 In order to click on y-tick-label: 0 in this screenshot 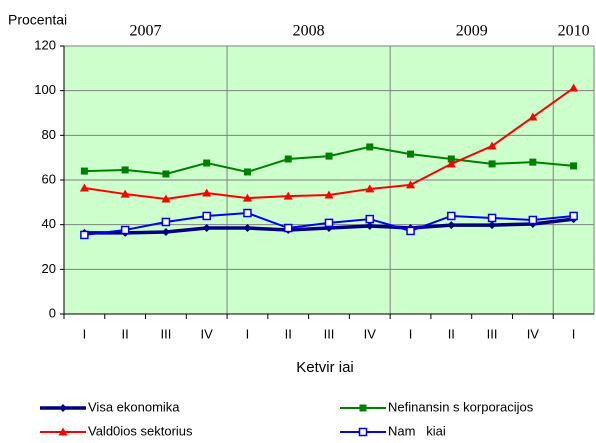, I will do `click(52, 312)`.